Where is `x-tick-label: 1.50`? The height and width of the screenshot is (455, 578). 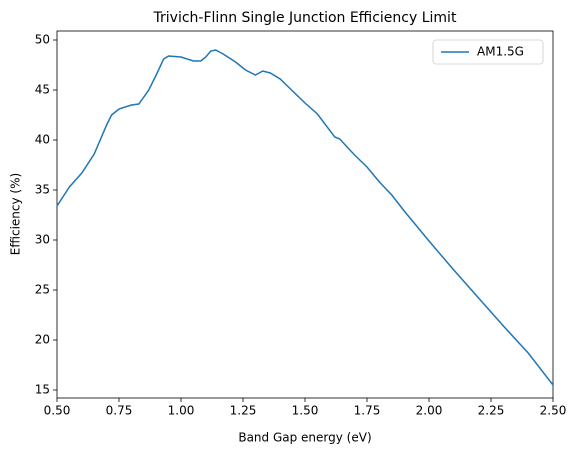 x-tick-label: 1.50 is located at coordinates (305, 411).